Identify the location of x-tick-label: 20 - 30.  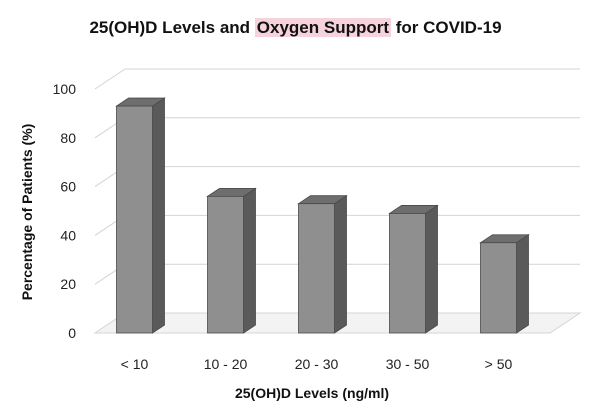
(317, 364).